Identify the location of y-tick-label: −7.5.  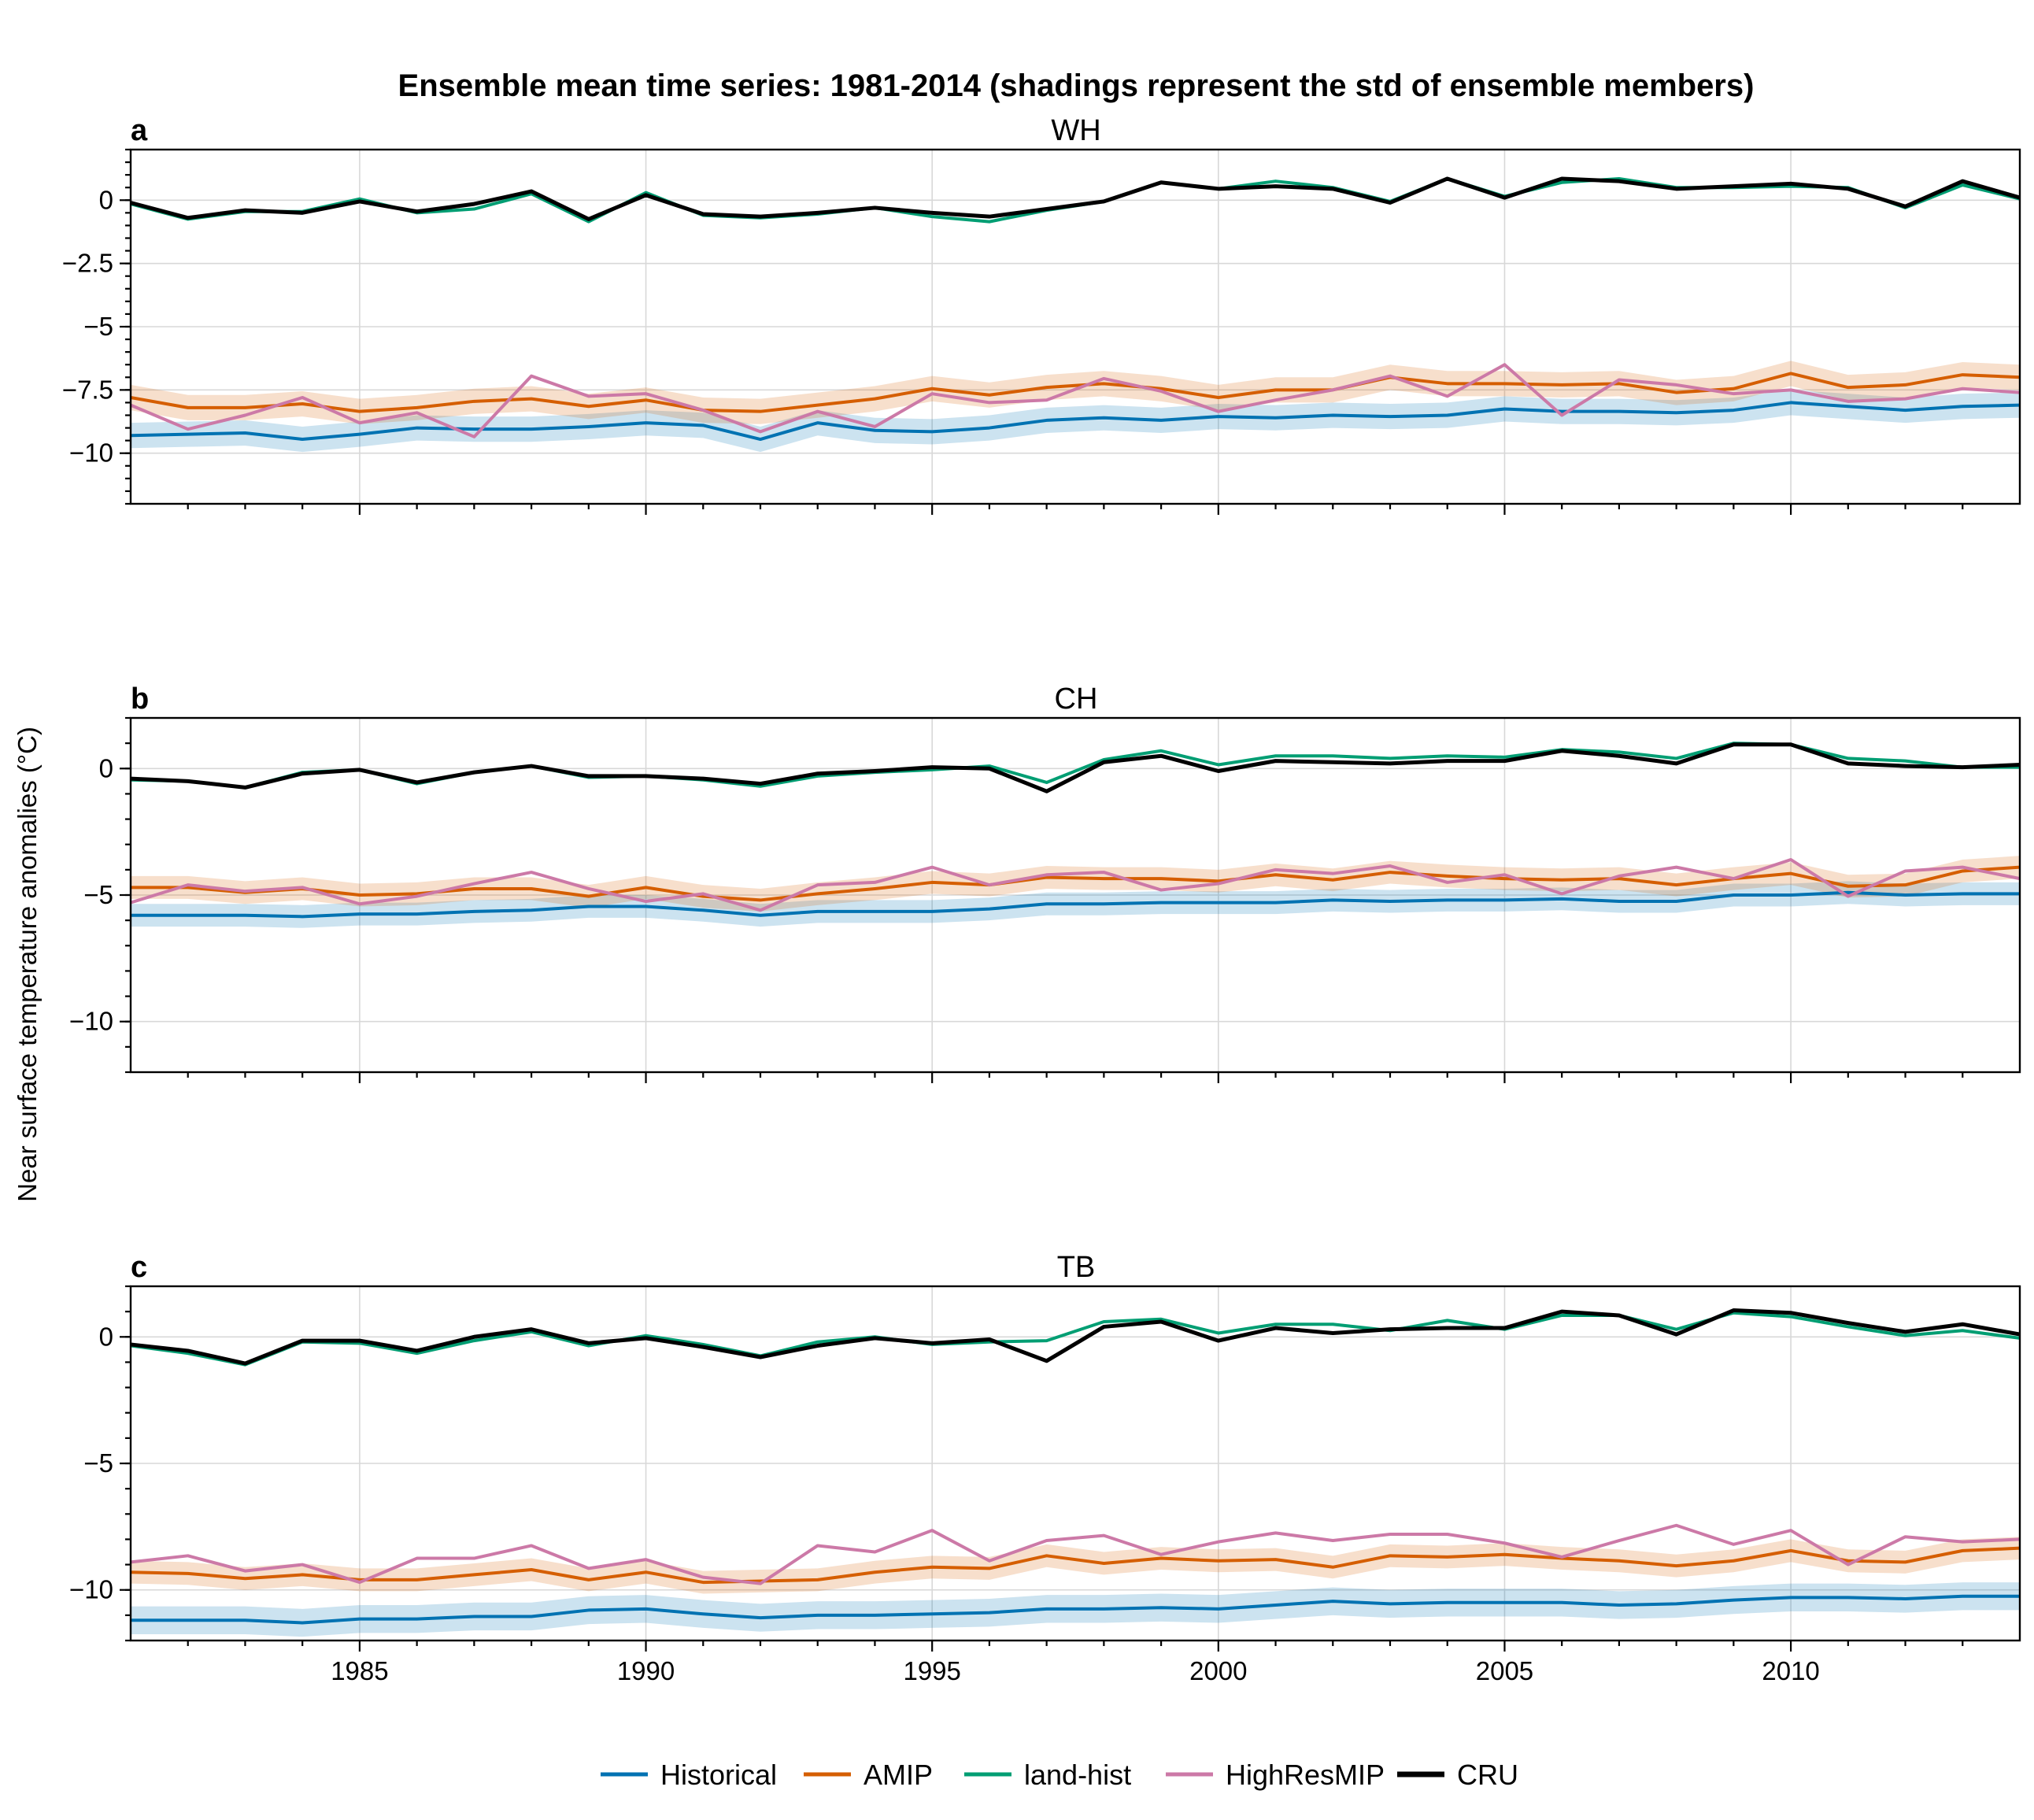
(87, 389).